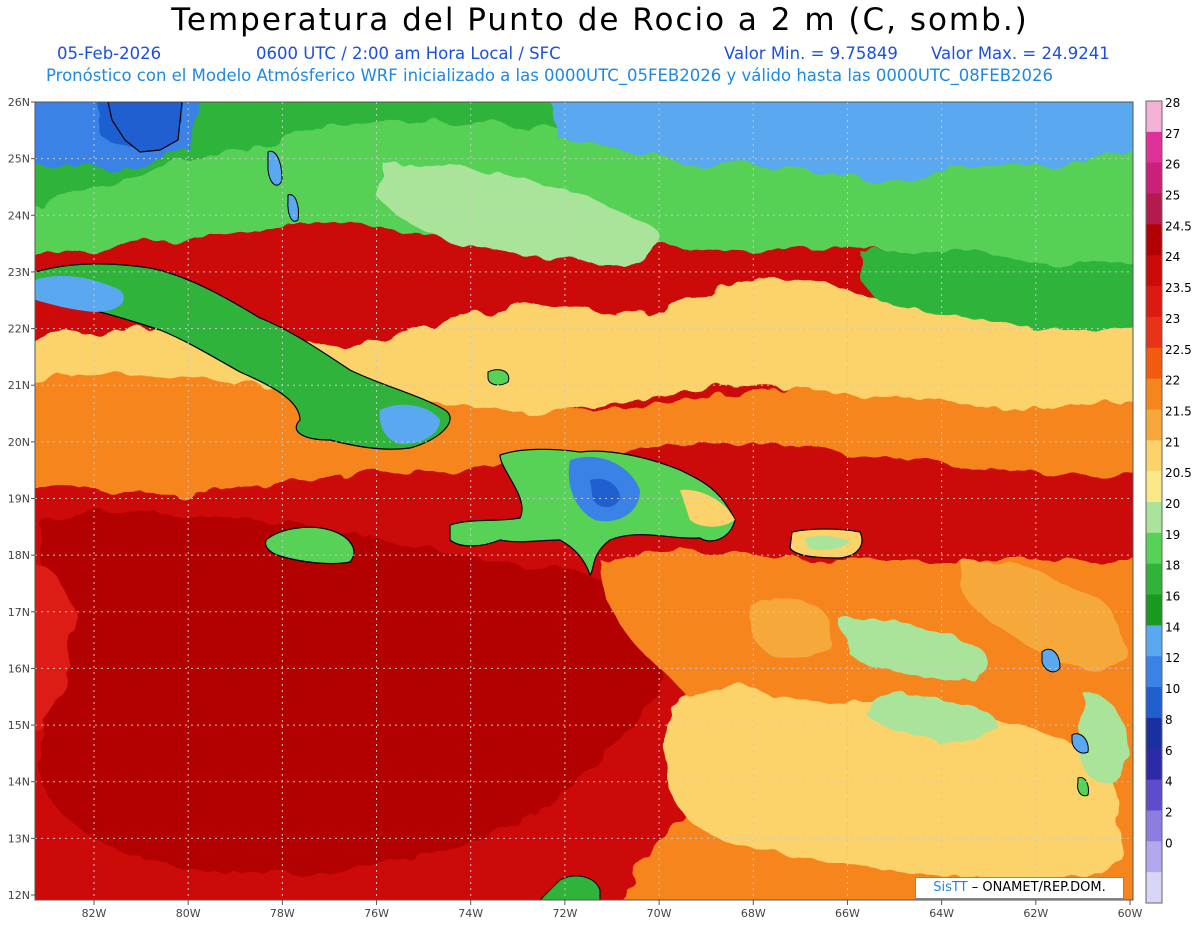 This screenshot has height=927, width=1200. Describe the element at coordinates (19, 725) in the screenshot. I see `lat-tick-label: 15N` at that location.